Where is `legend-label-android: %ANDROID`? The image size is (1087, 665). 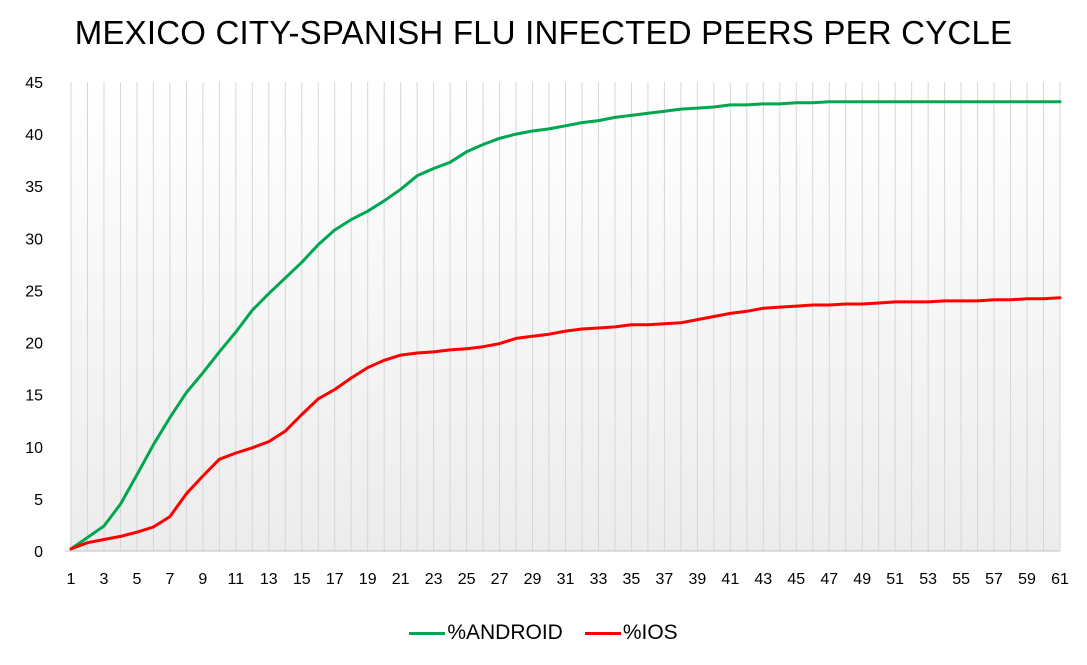 legend-label-android: %ANDROID is located at coordinates (505, 632).